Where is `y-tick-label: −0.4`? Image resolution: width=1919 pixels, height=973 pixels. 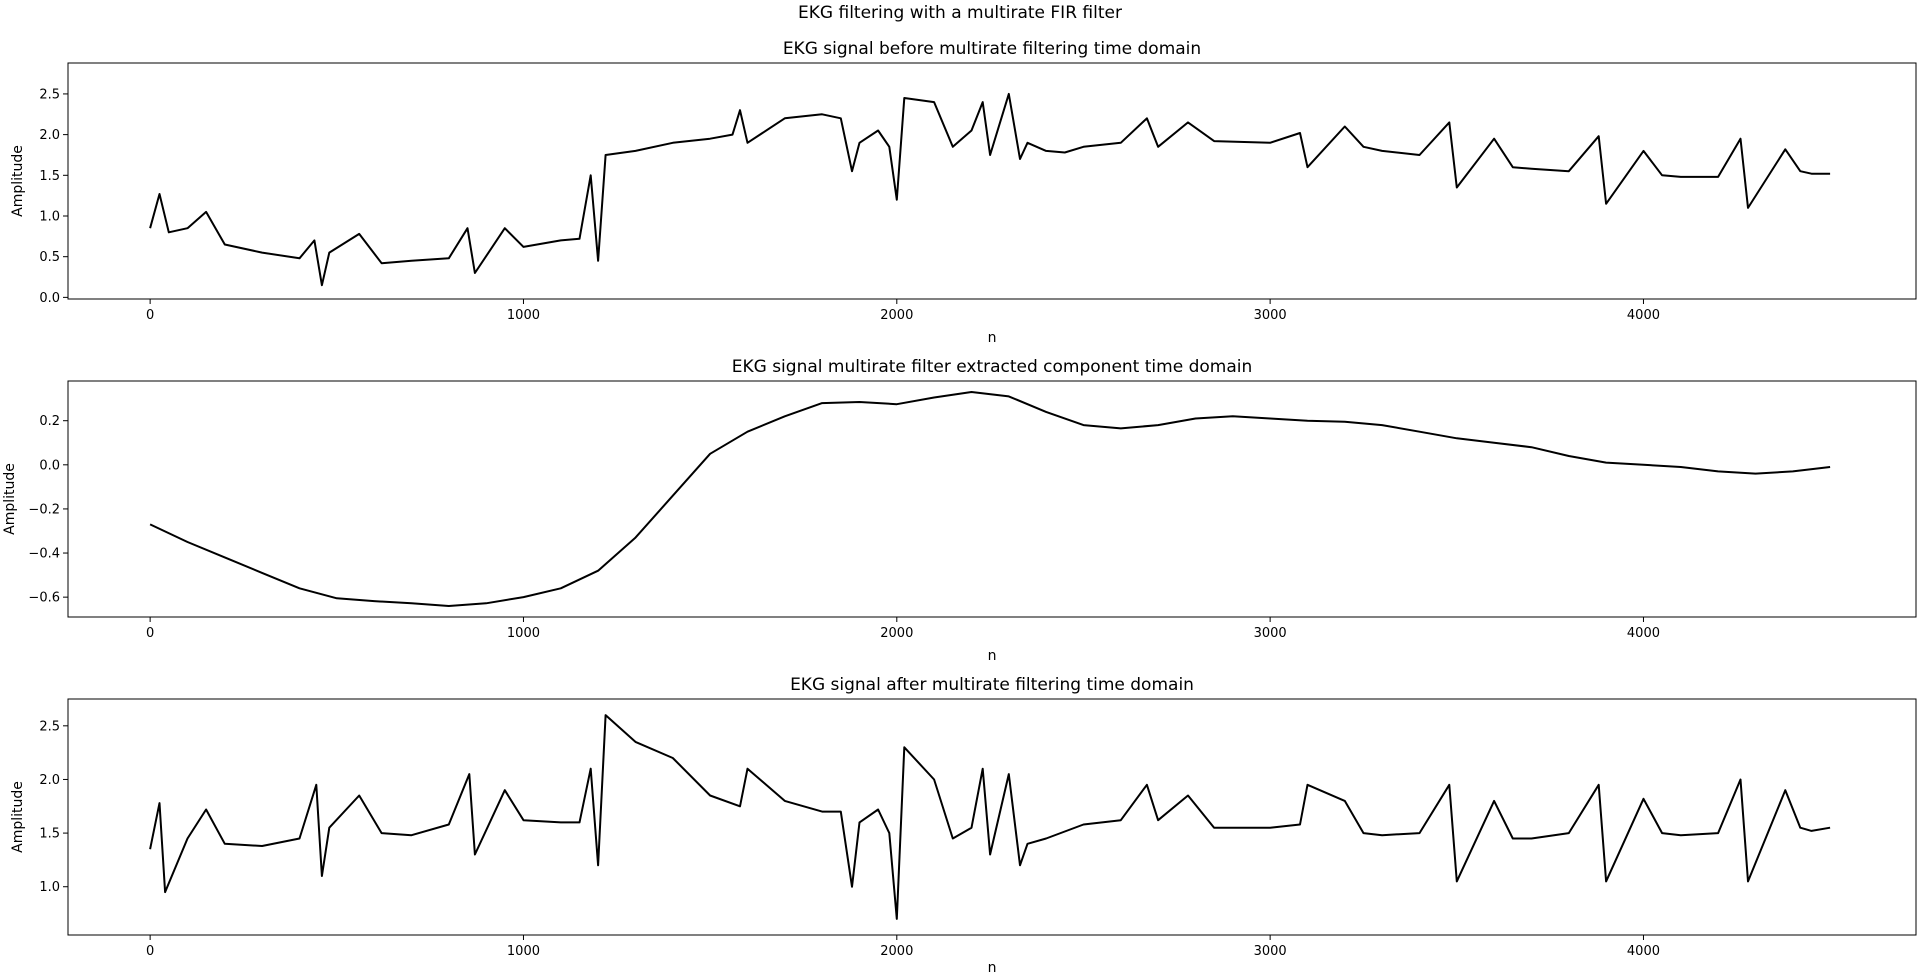
y-tick-label: −0.4 is located at coordinates (44, 554).